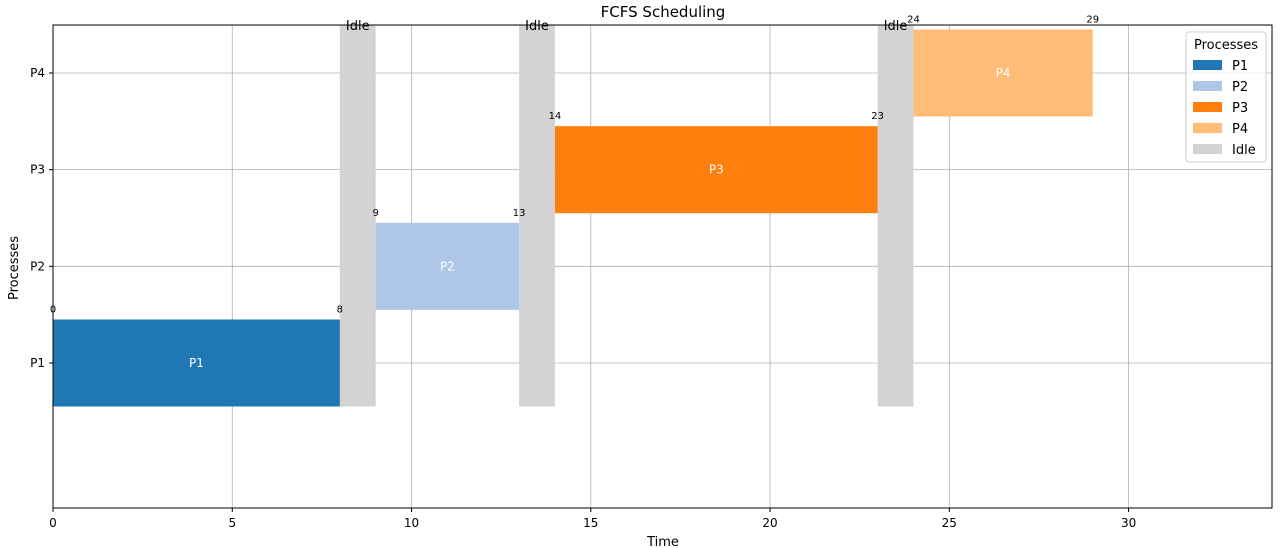  I want to click on end-time-label: 8, so click(340, 310).